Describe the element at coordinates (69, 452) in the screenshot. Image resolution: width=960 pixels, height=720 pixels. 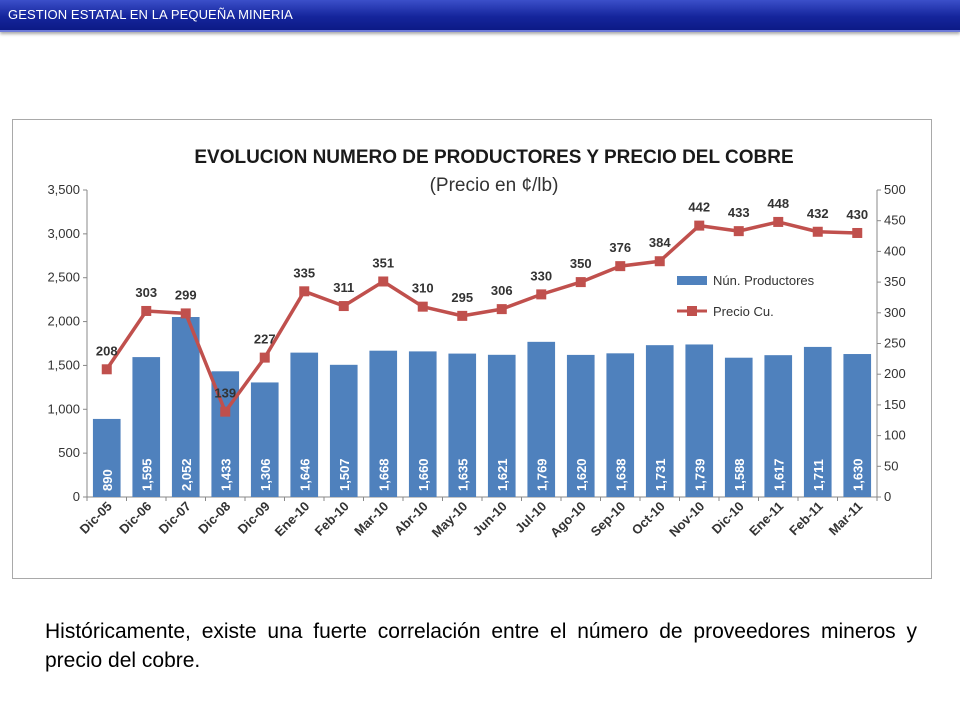
I see `y-left-tick-label: 500` at that location.